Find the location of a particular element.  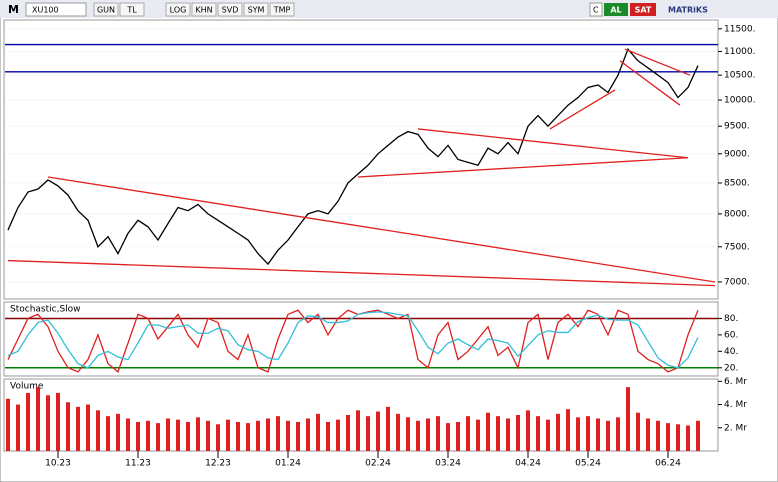

c-box is located at coordinates (596, 9).